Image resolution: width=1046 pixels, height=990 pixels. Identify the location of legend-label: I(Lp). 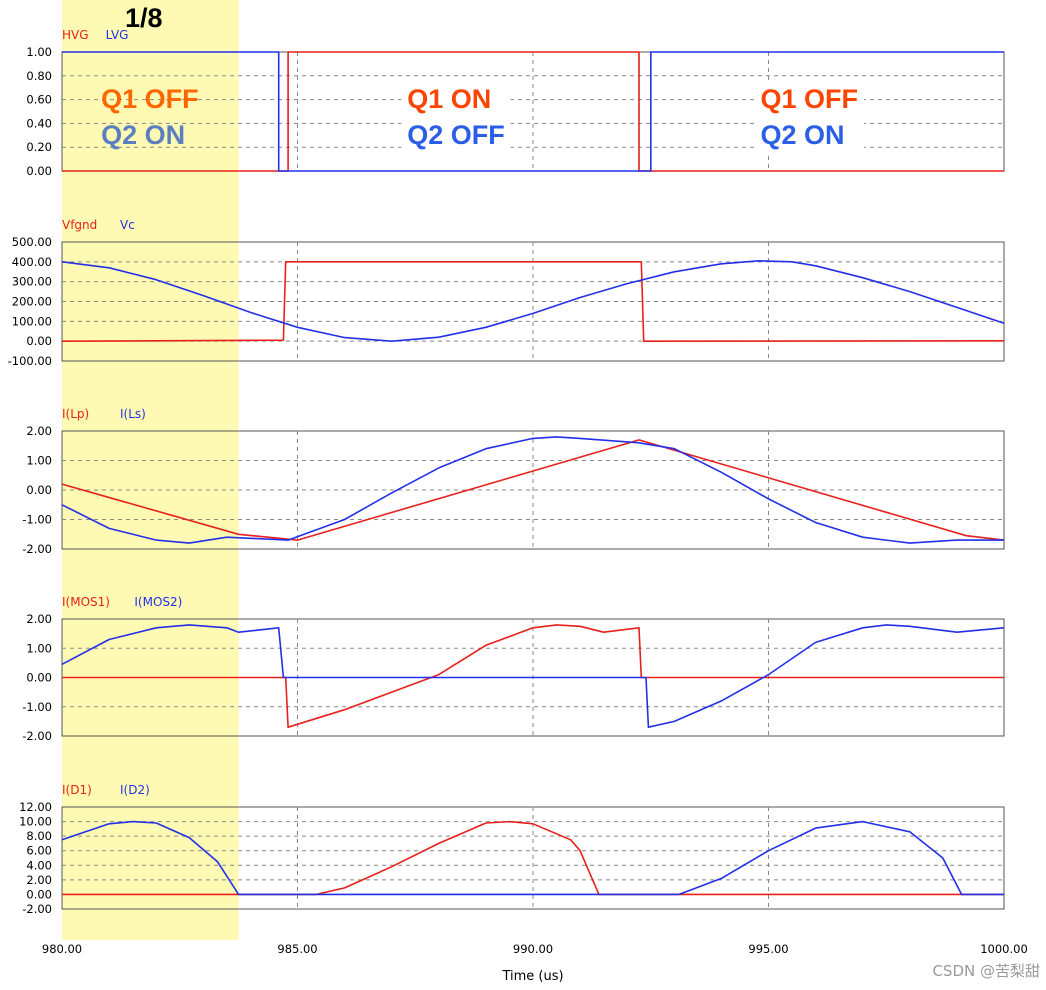
(75, 414).